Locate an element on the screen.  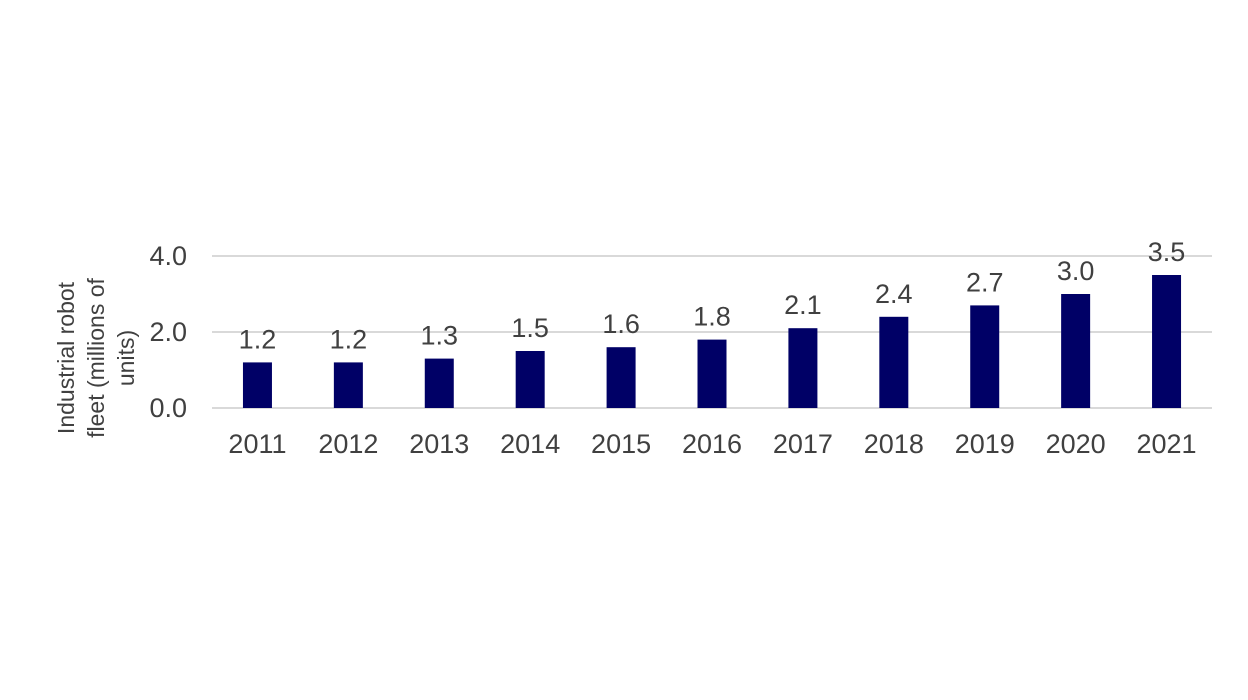
x-tick-label-2011: 2011 is located at coordinates (257, 444).